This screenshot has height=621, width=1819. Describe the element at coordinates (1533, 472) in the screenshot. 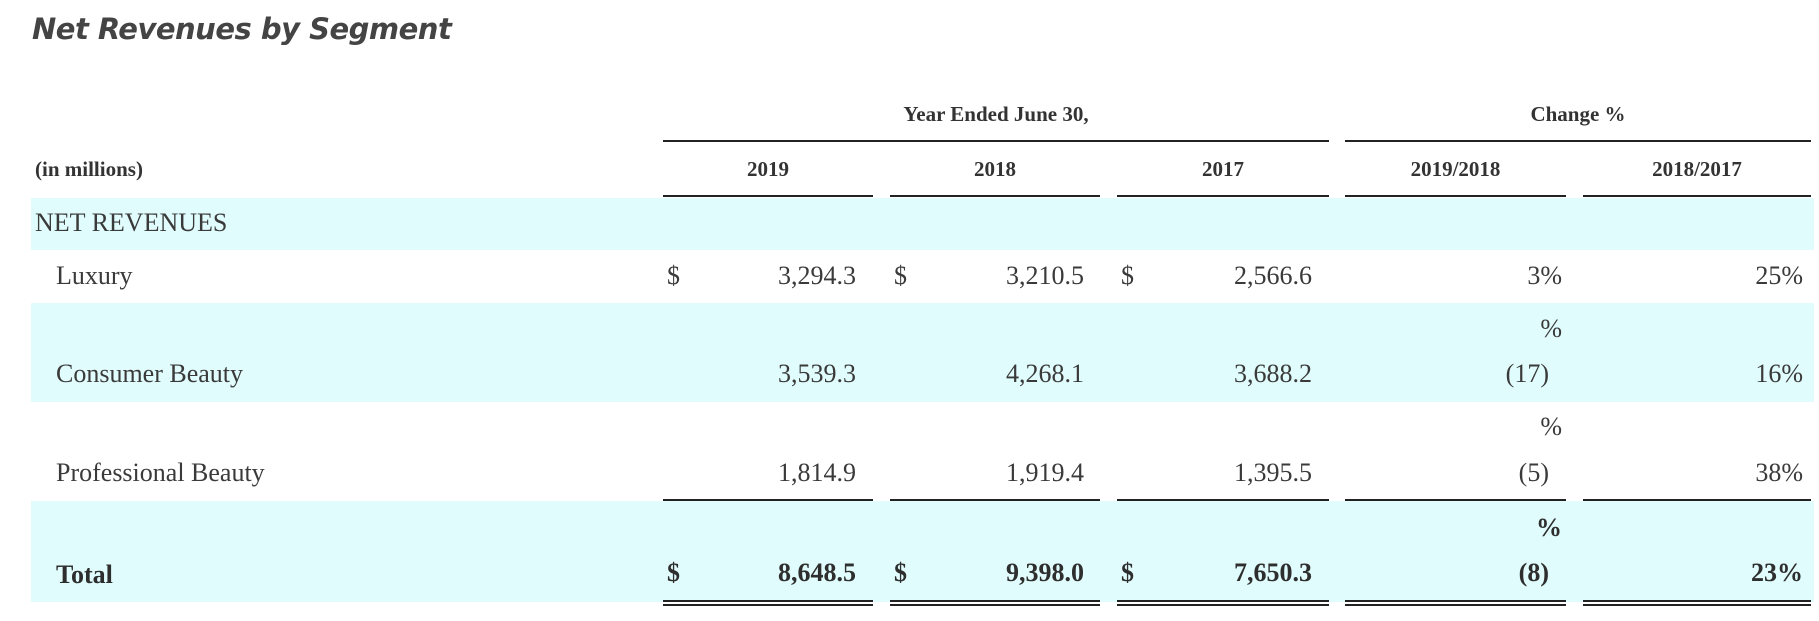

I see `change-2019-2018: (5)` at that location.